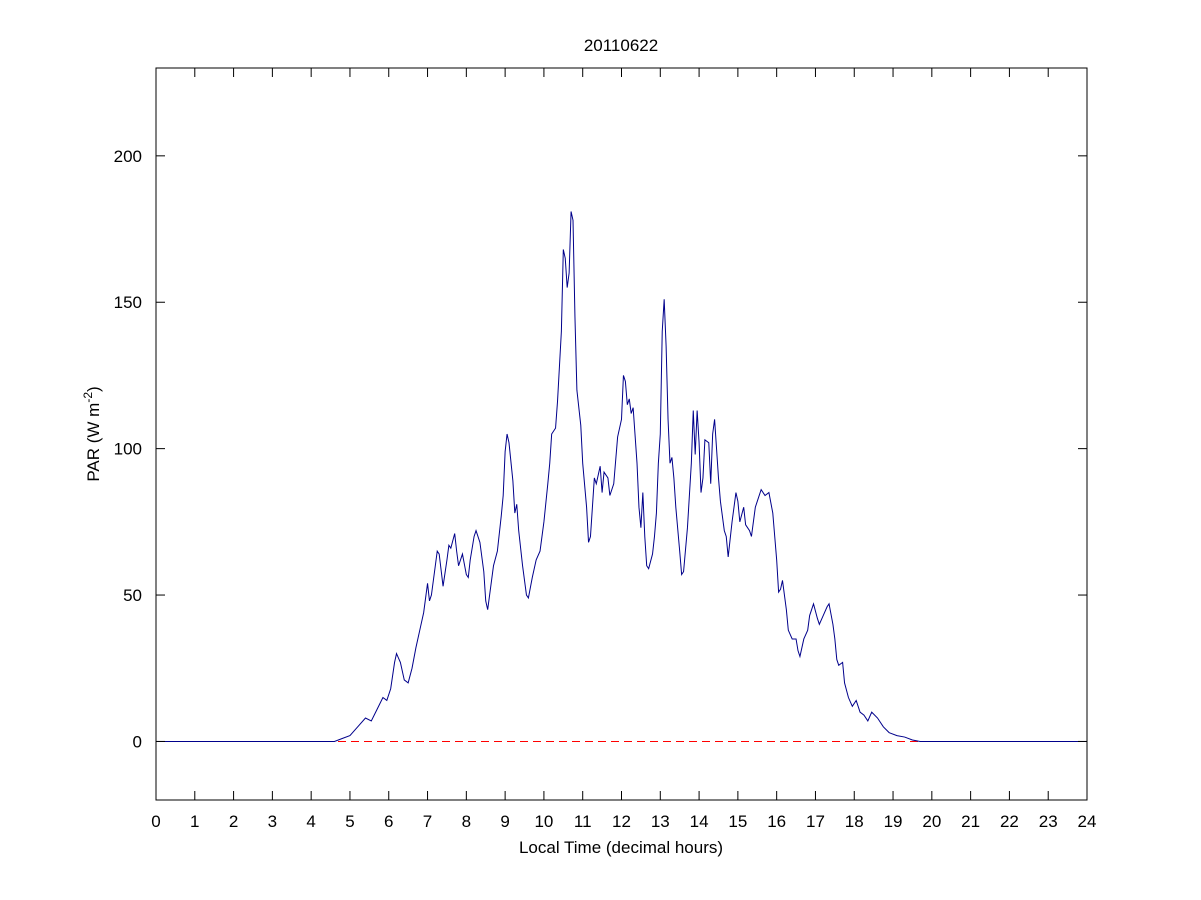  Describe the element at coordinates (1048, 821) in the screenshot. I see `x-tick-label: 23` at that location.